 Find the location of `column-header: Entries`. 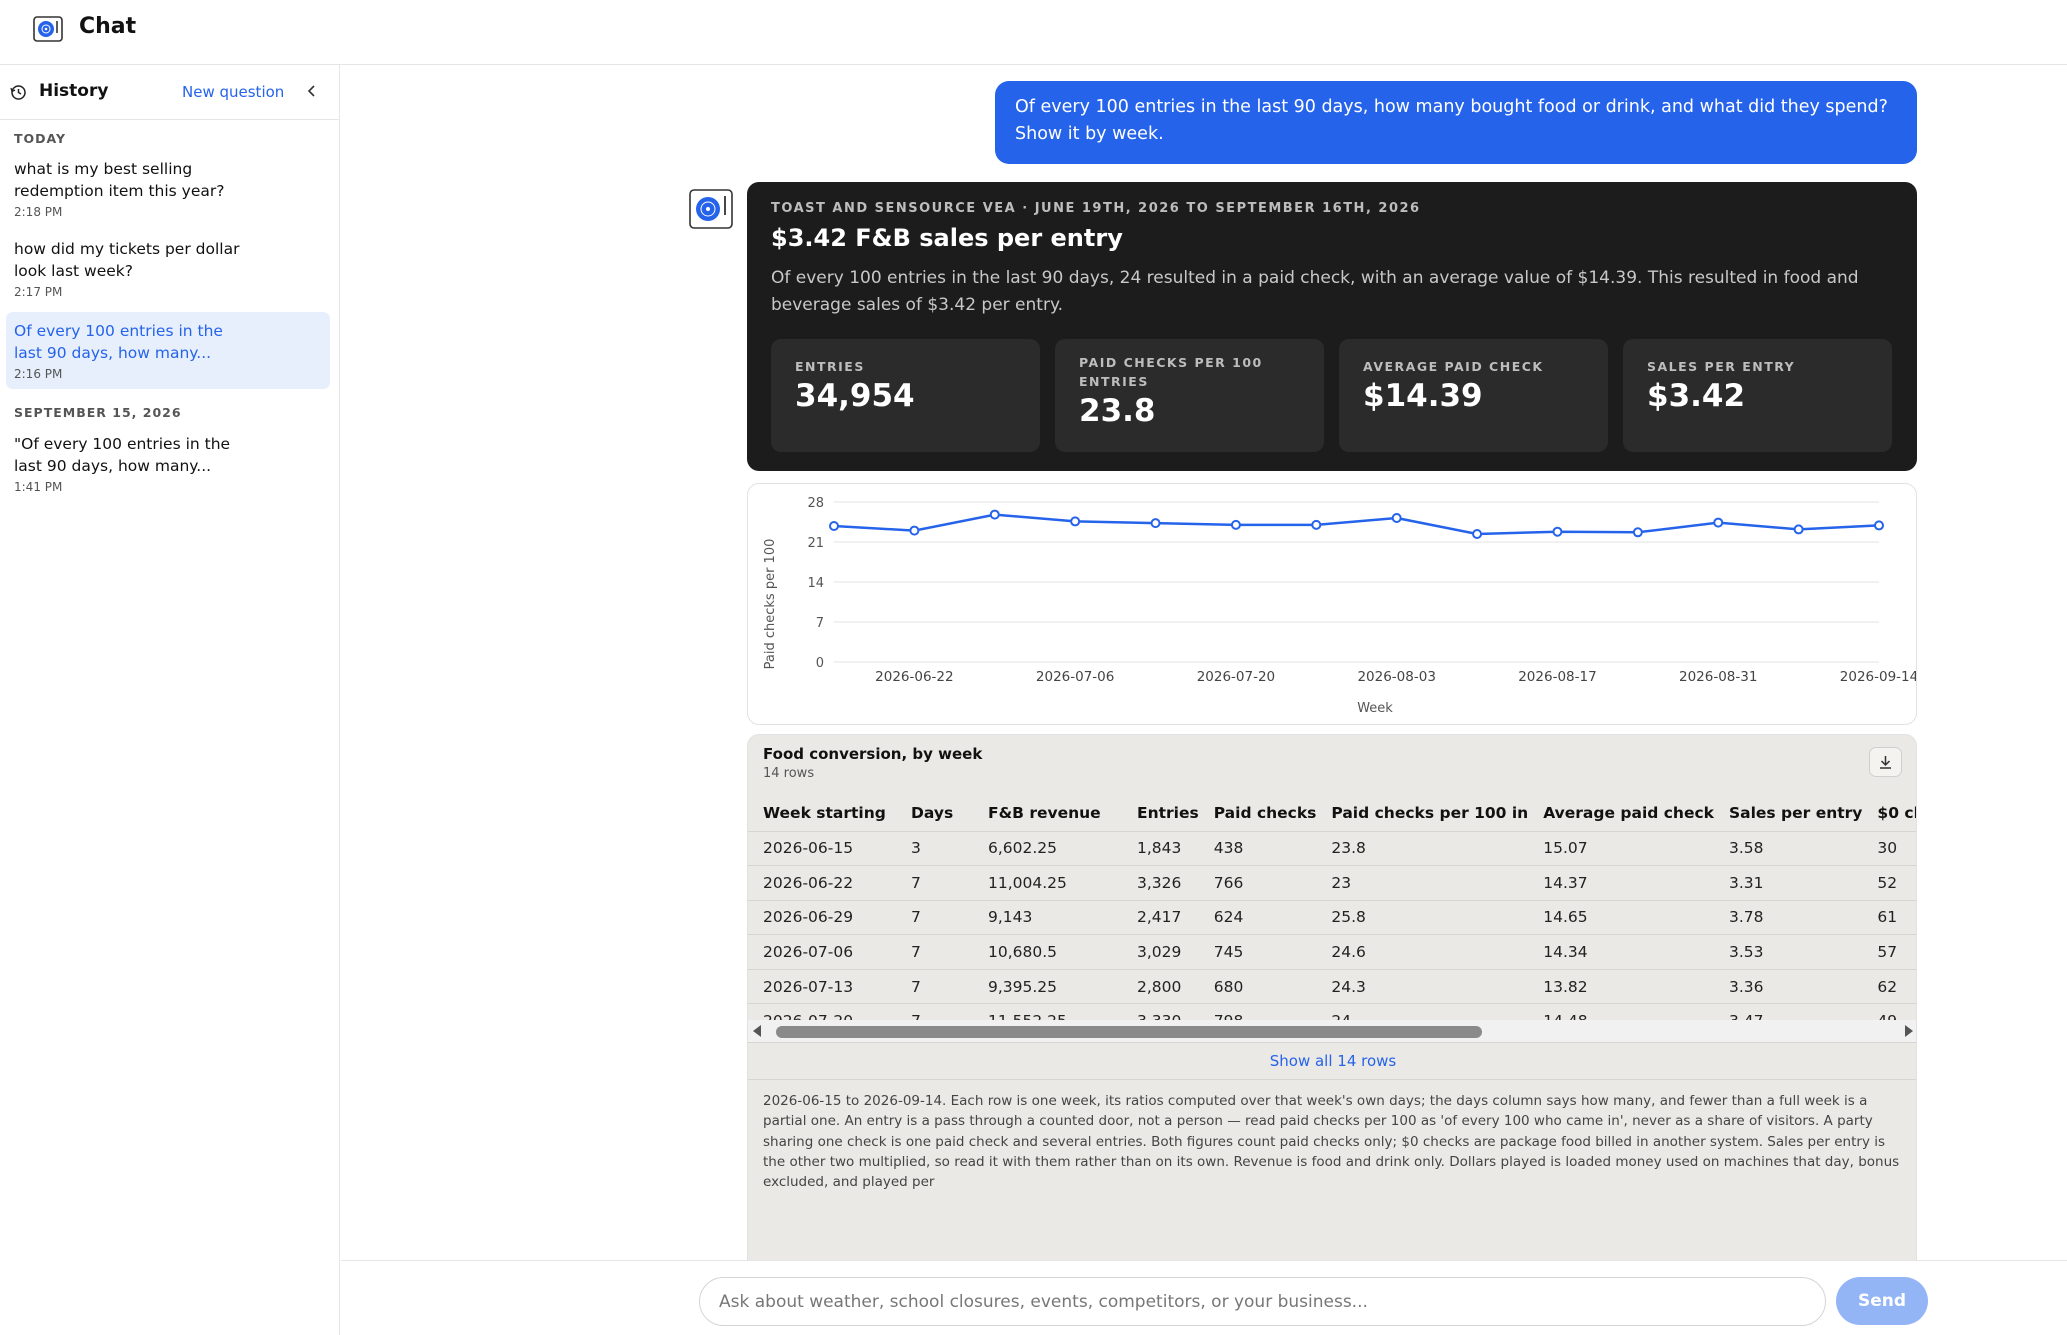

column-header: Entries is located at coordinates (1168, 812).